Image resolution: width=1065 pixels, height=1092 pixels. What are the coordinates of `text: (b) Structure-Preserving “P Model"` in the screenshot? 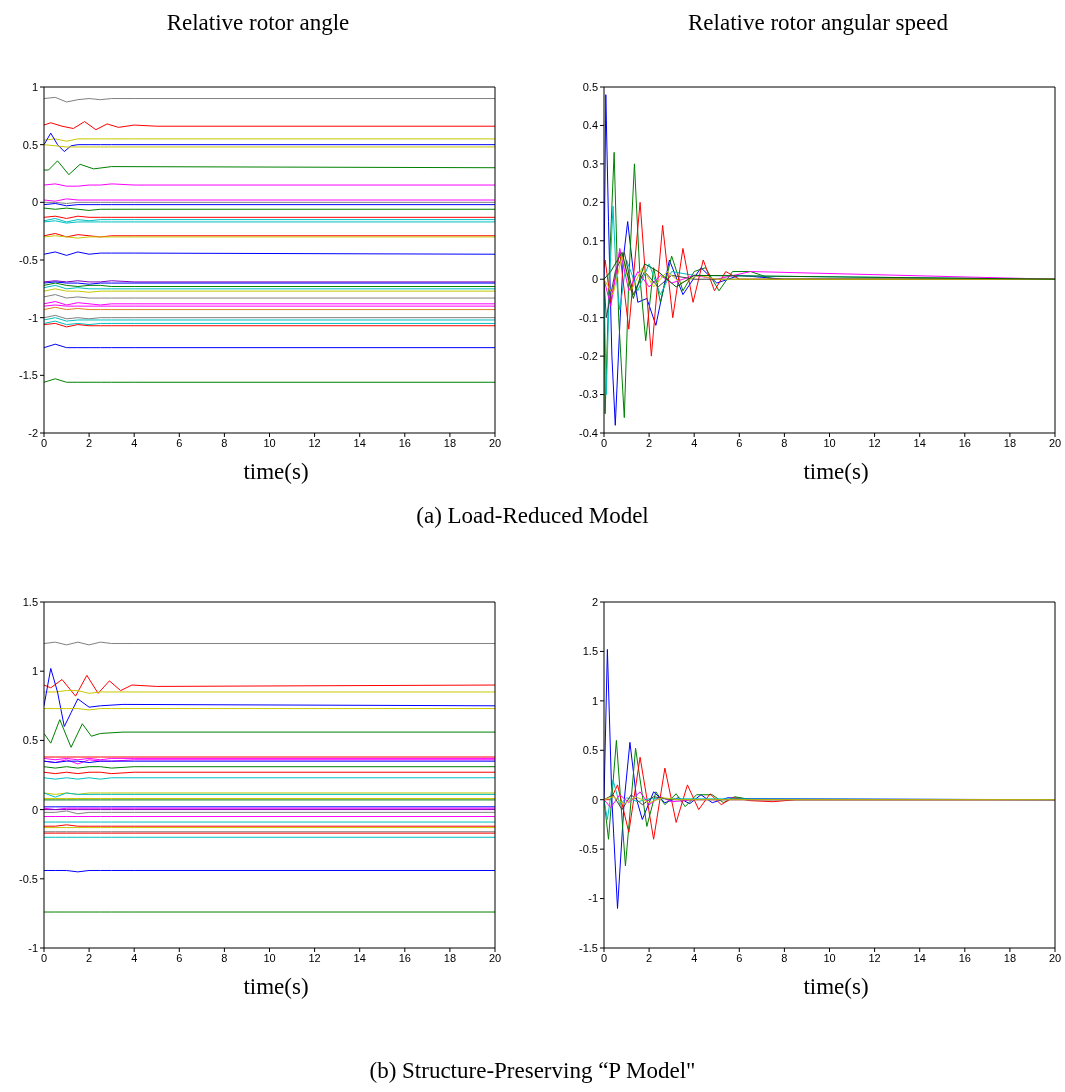 It's located at (532, 1070).